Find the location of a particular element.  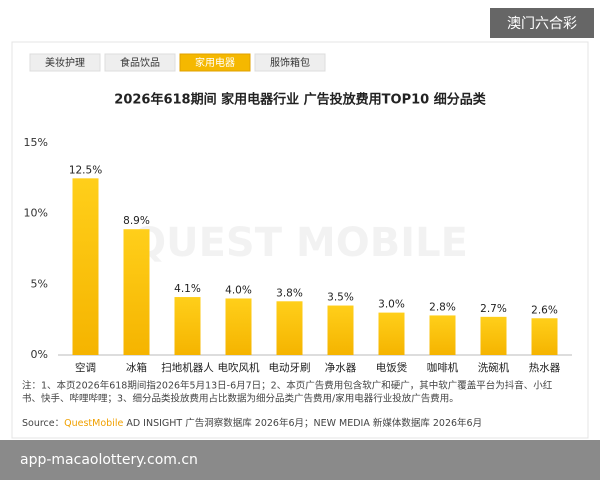

value-label: 2.6% is located at coordinates (544, 310).